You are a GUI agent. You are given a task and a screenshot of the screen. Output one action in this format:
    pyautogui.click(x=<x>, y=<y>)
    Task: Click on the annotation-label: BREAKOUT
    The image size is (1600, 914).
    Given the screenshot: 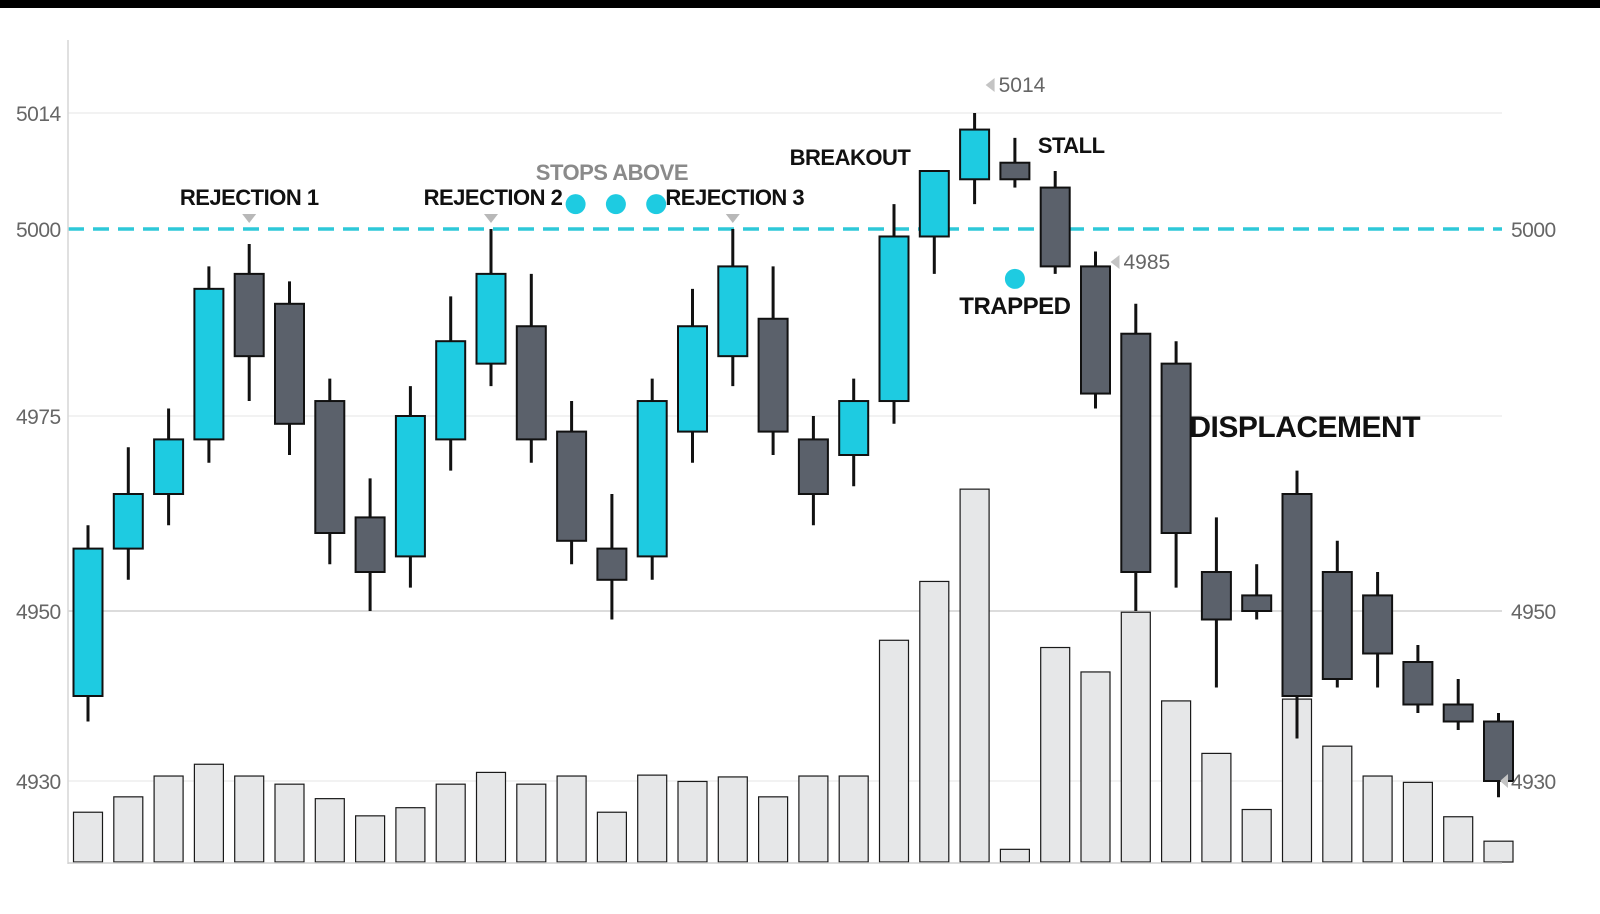 What is the action you would take?
    pyautogui.click(x=851, y=157)
    